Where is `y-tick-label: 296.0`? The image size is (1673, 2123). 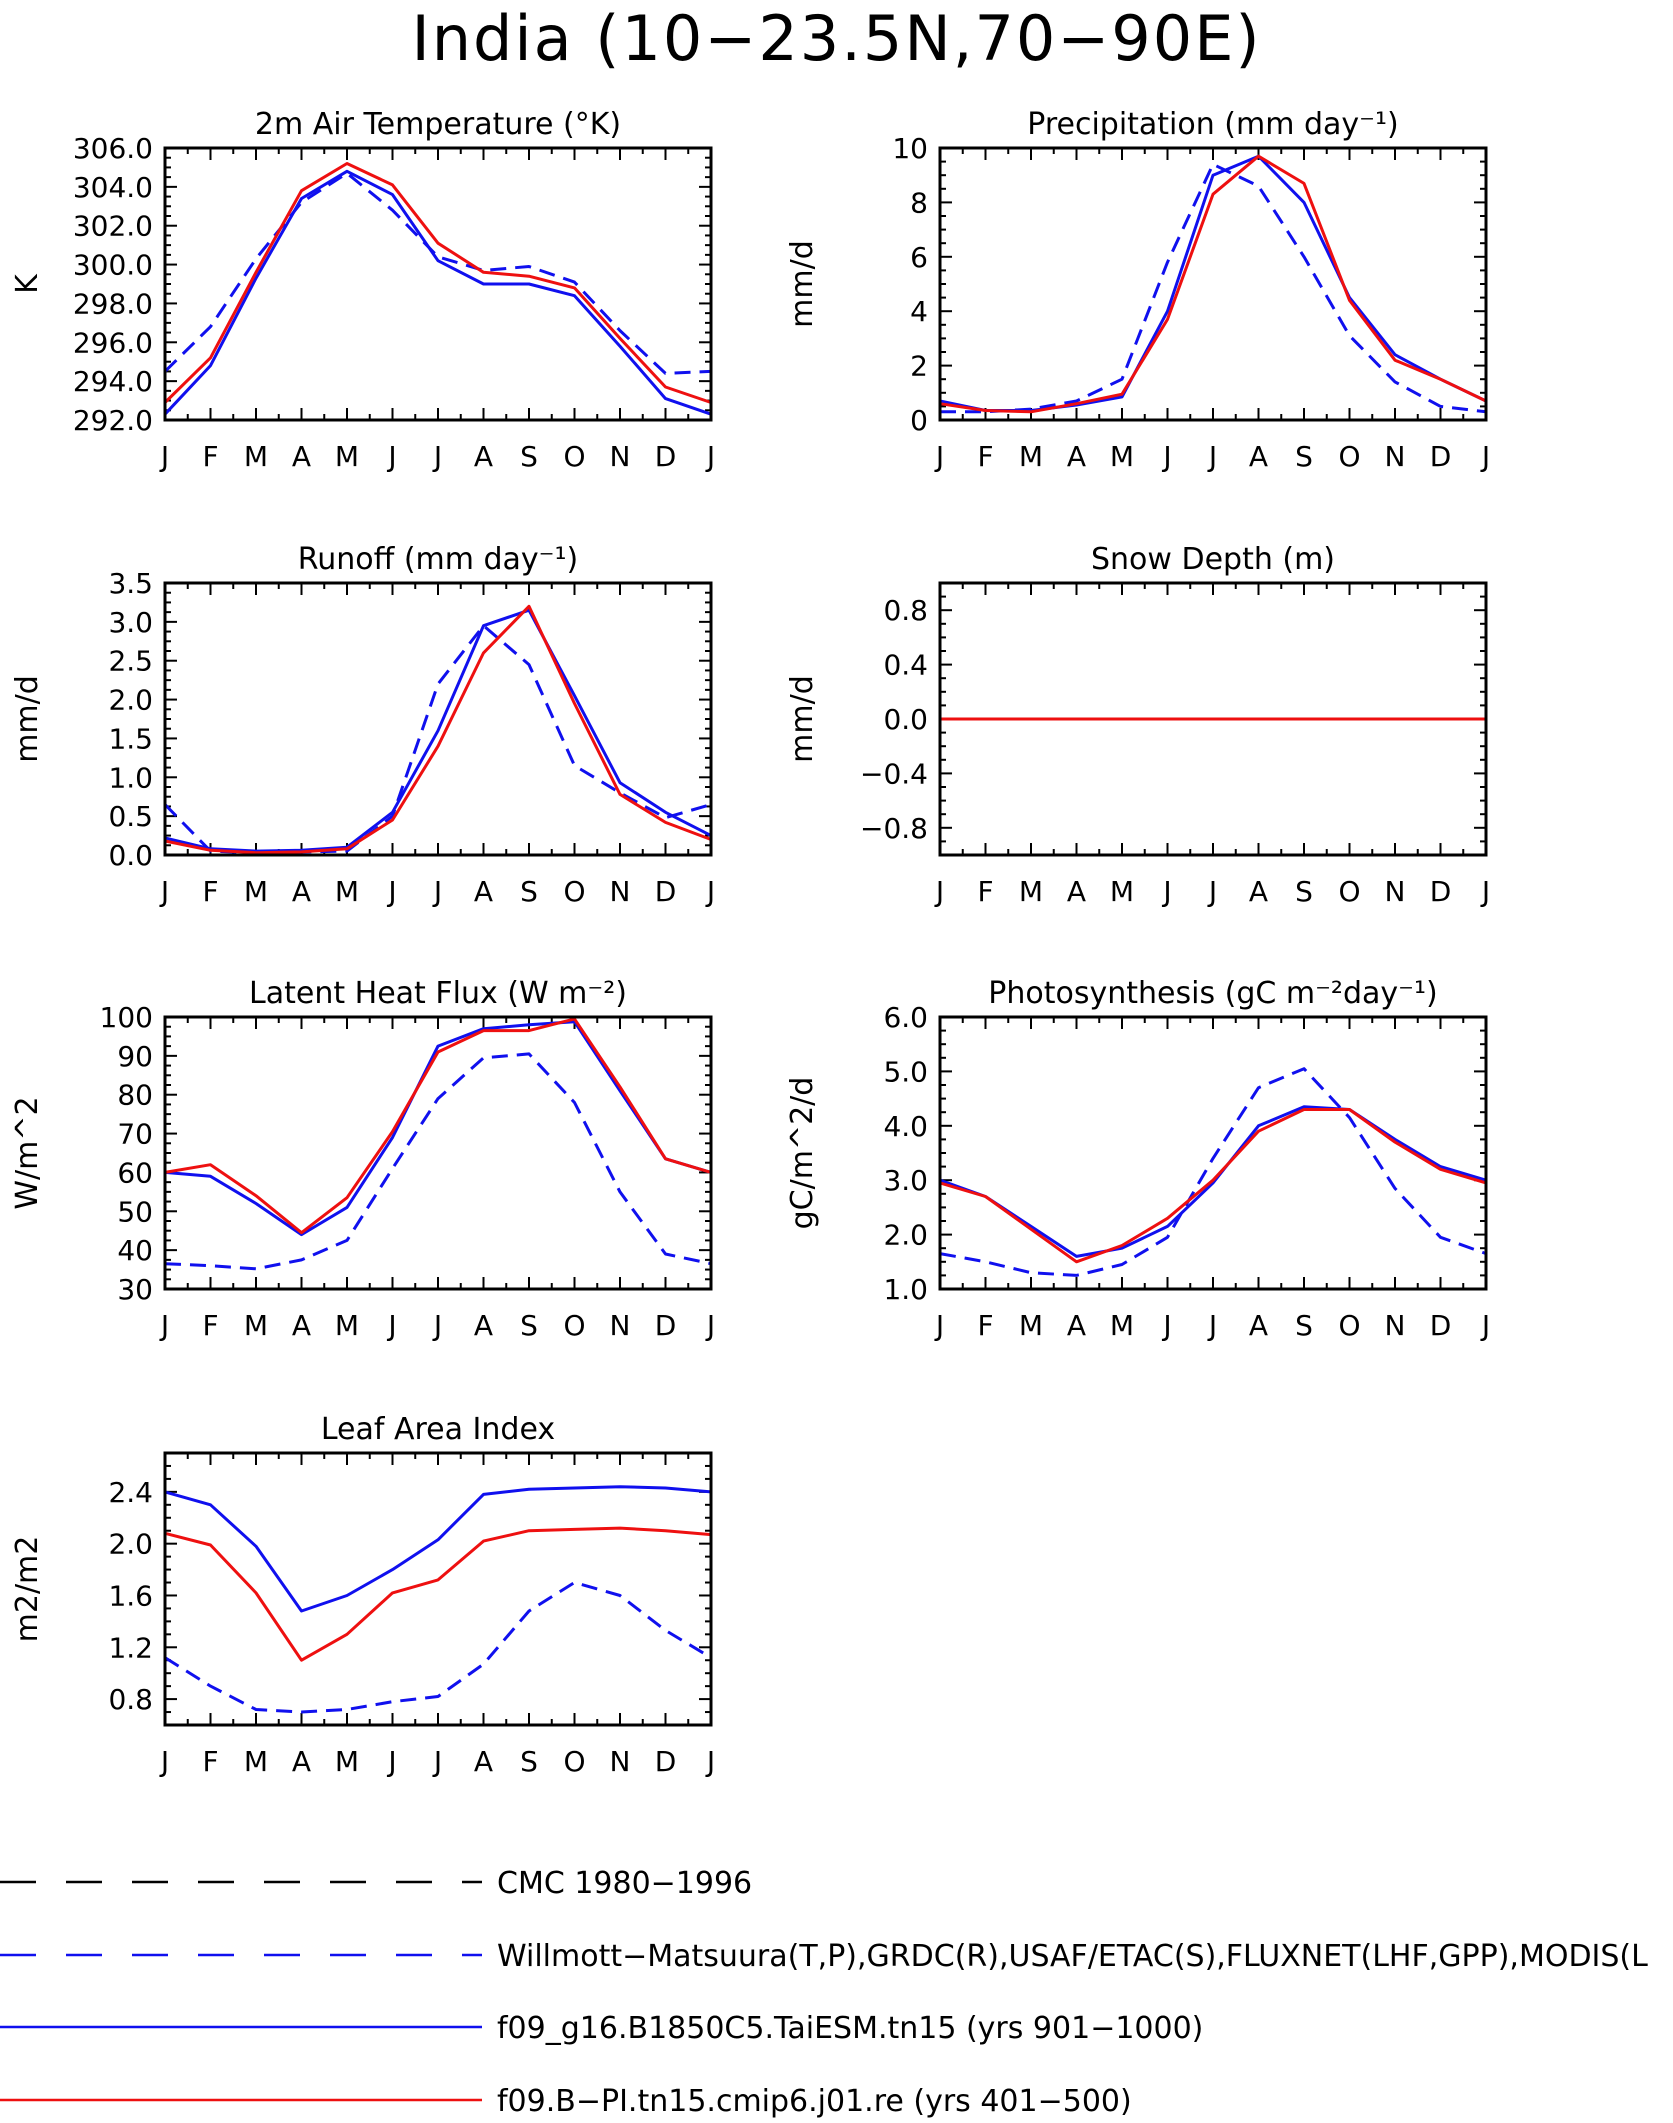
y-tick-label: 296.0 is located at coordinates (113, 342).